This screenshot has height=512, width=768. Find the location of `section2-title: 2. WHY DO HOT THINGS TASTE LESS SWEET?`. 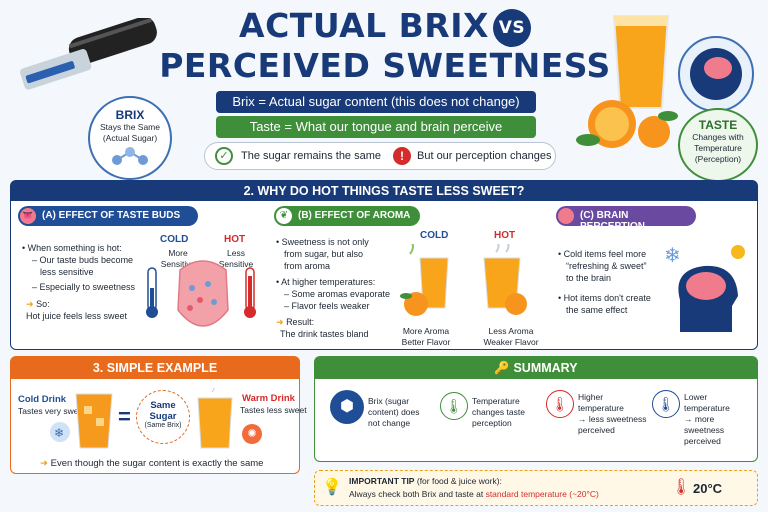

section2-title: 2. WHY DO HOT THINGS TASTE LESS SWEET? is located at coordinates (384, 191).